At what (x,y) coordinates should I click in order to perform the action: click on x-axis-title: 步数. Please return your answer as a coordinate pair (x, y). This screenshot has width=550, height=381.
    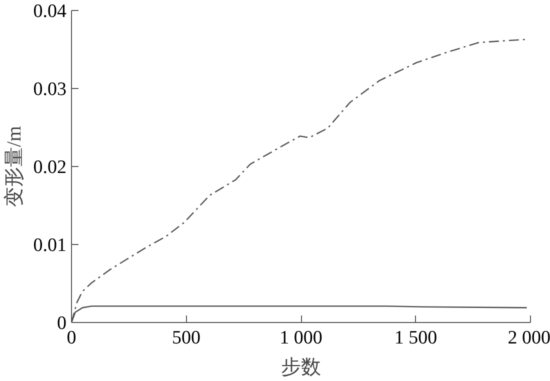
    Looking at the image, I should click on (301, 367).